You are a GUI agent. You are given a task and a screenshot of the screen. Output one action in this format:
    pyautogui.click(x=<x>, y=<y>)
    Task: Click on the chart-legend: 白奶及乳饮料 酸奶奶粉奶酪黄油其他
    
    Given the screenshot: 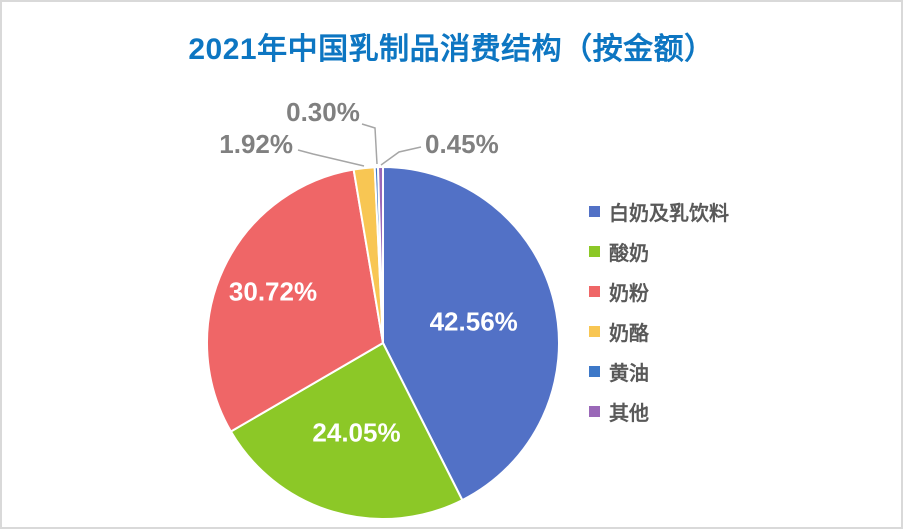 What is the action you would take?
    pyautogui.click(x=659, y=311)
    